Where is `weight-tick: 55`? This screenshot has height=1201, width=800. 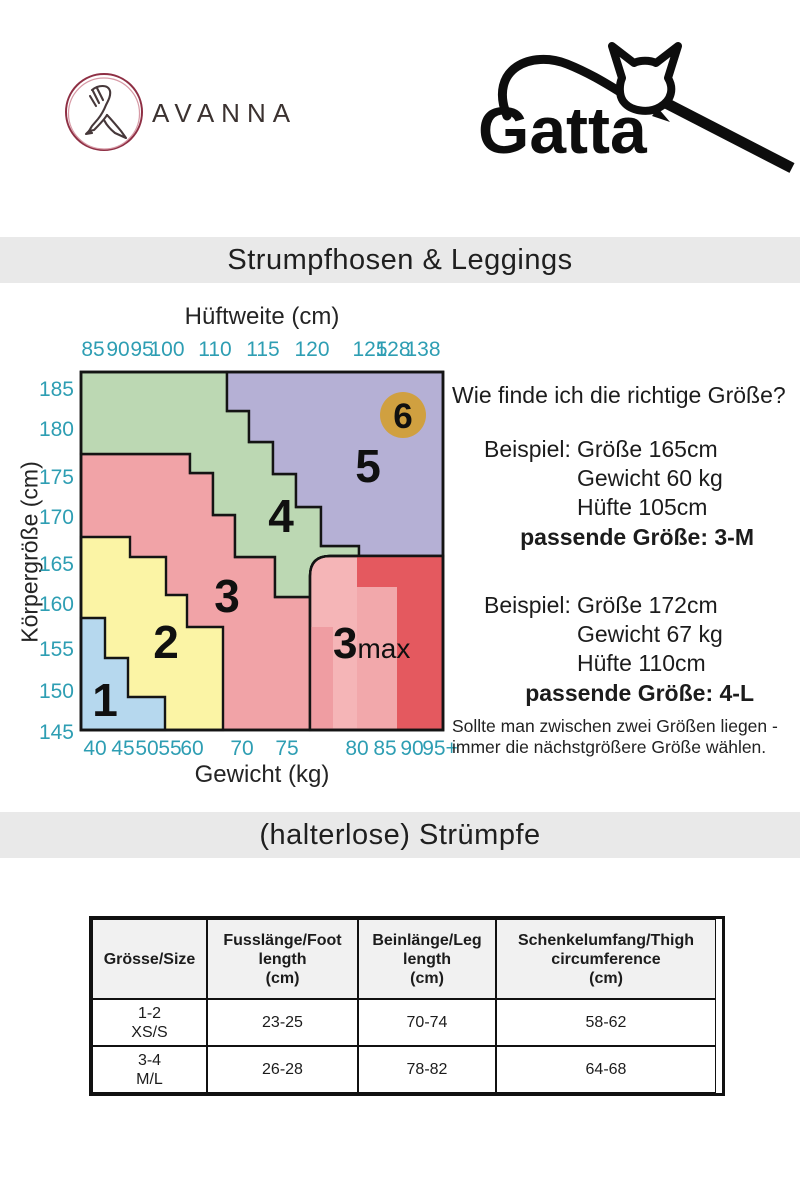
weight-tick: 55 is located at coordinates (170, 748).